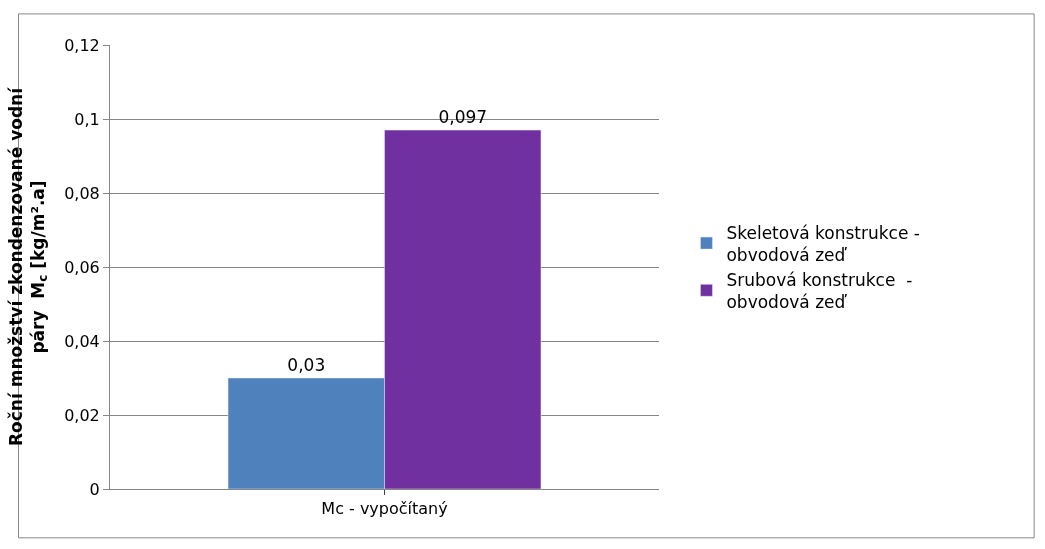  I want to click on y-tick-label: 0,08, so click(82, 193).